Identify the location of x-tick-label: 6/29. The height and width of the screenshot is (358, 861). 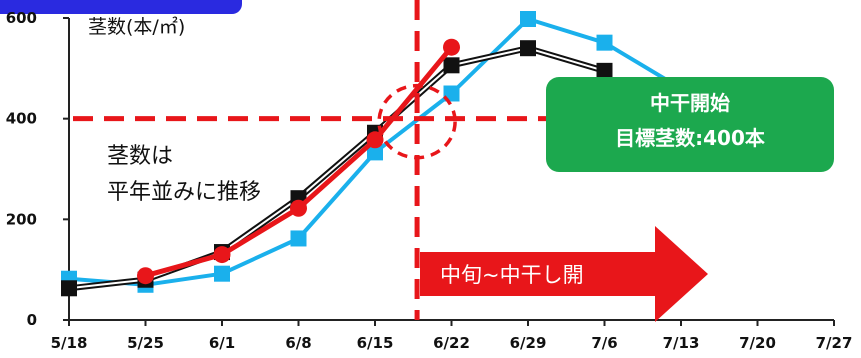
(528, 343).